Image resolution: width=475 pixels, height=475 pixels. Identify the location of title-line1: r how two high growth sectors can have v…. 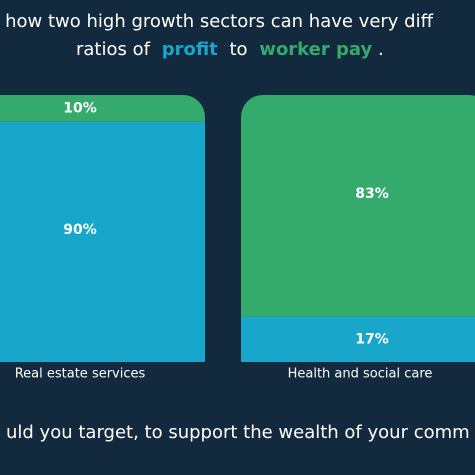
(217, 21).